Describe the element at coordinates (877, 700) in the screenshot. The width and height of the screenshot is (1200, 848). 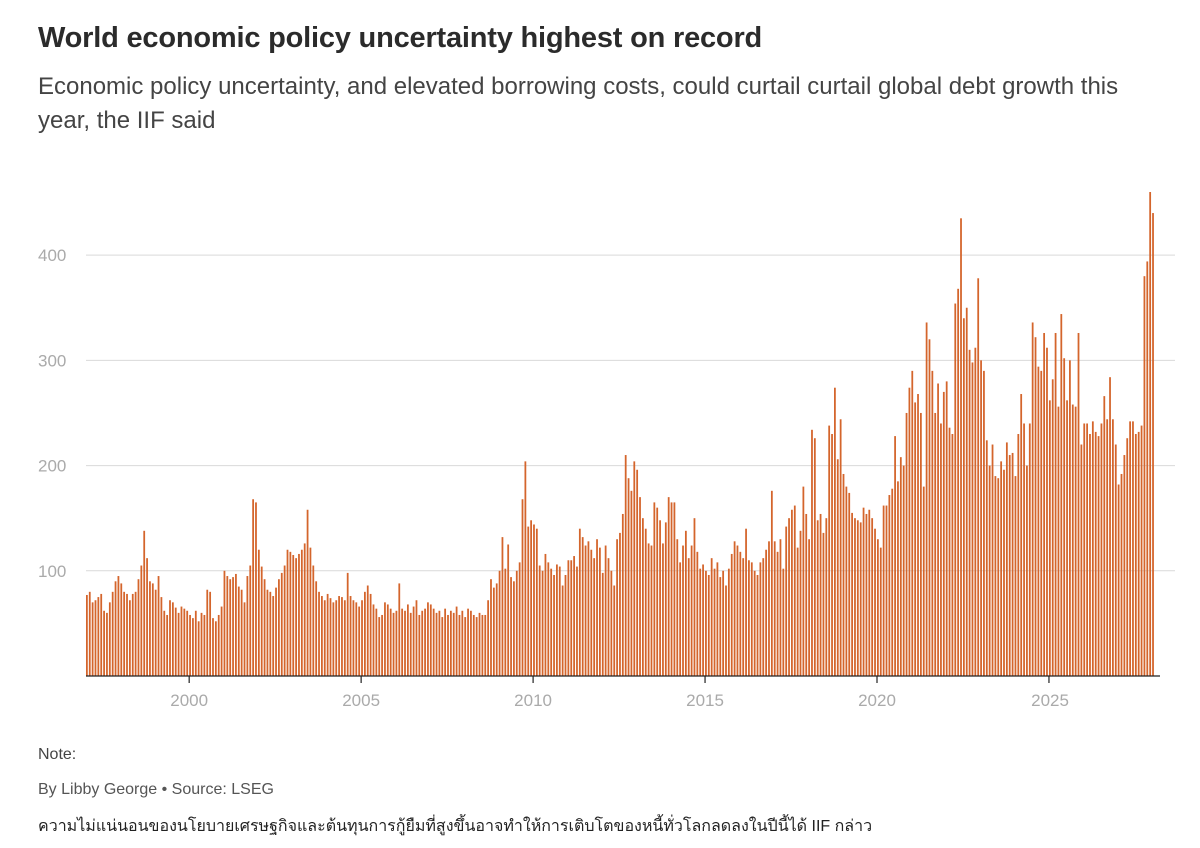
I see `x-tick-label: 2020` at that location.